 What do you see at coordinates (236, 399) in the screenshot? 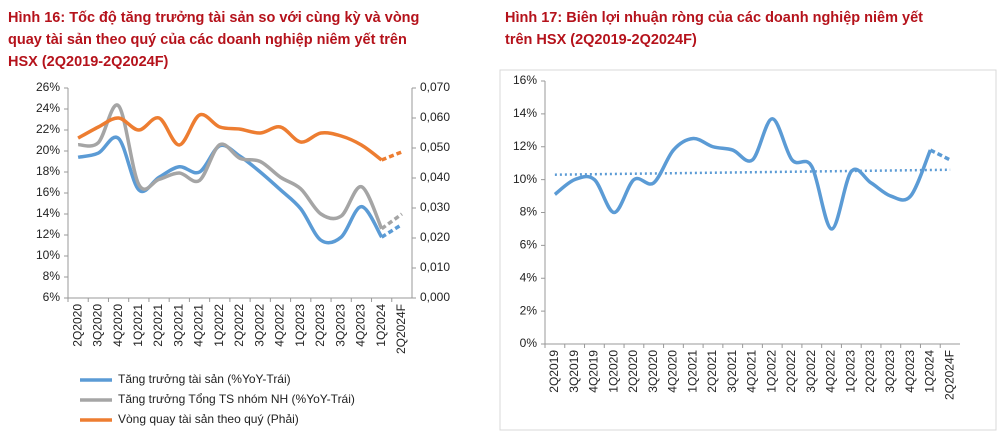
I see `legend-label: Tăng trưởng Tổng TS nhóm NH (%YoY-Trái)` at bounding box center [236, 399].